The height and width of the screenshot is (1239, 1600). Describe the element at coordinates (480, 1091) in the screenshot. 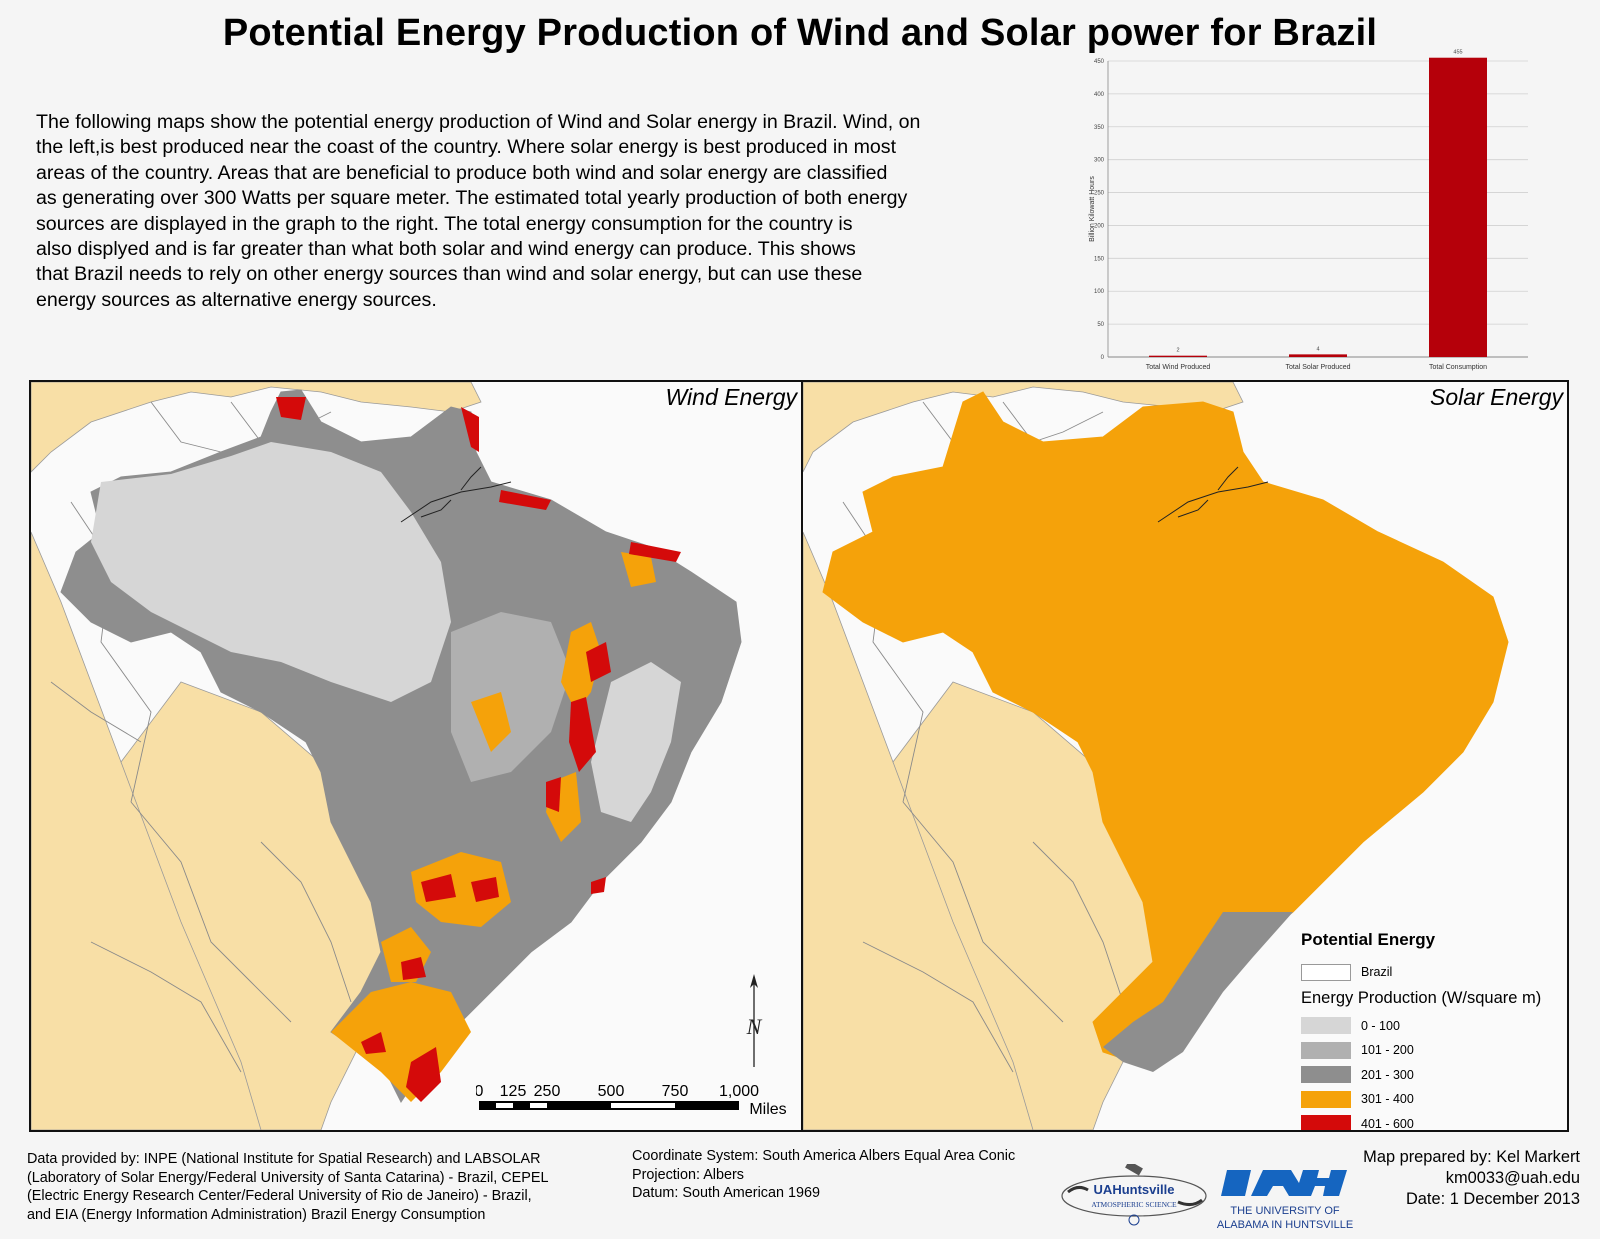

I see `scale-tick-label: 0` at that location.